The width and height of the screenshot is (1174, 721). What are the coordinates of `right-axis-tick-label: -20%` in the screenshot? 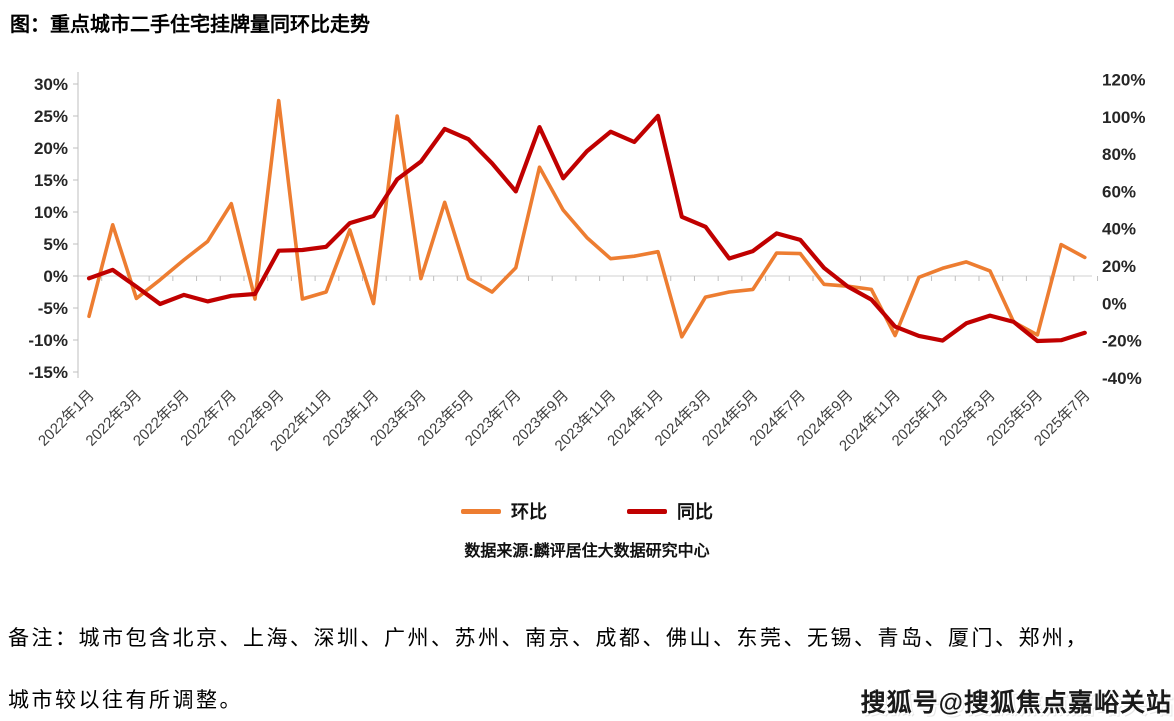 It's located at (1122, 341).